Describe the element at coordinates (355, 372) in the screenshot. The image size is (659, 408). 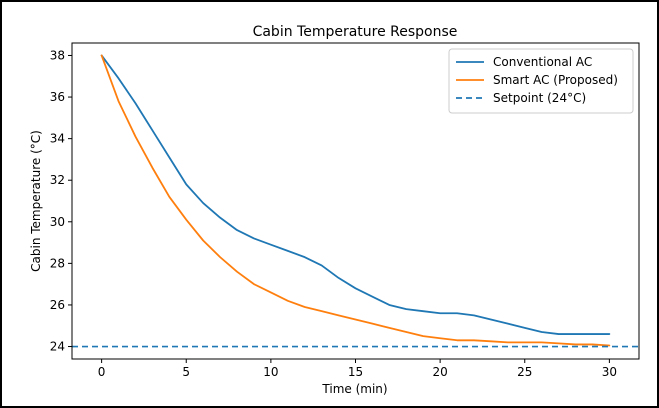
I see `x-tick-label: 15` at that location.